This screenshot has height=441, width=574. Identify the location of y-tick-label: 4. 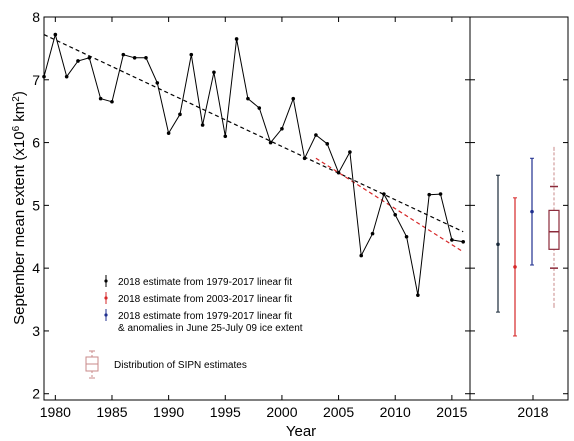
(36, 268).